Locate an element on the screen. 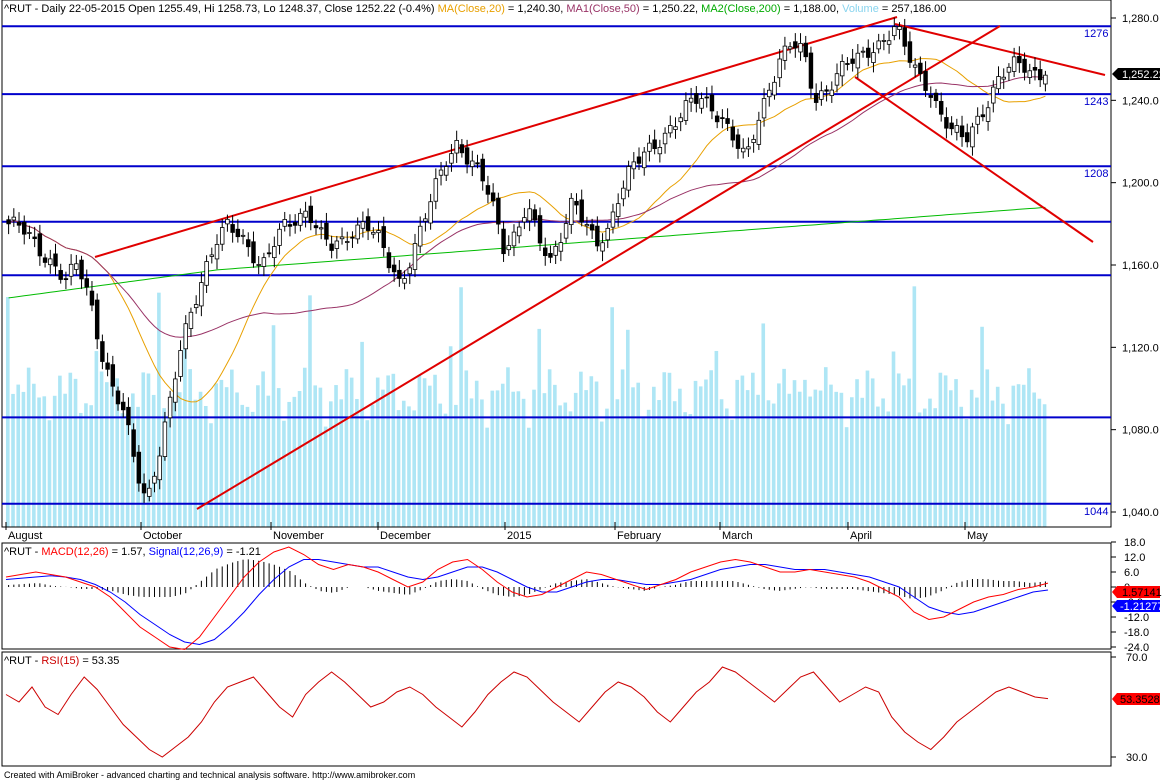 This screenshot has height=781, width=1171. macd-pane-frame is located at coordinates (556, 596).